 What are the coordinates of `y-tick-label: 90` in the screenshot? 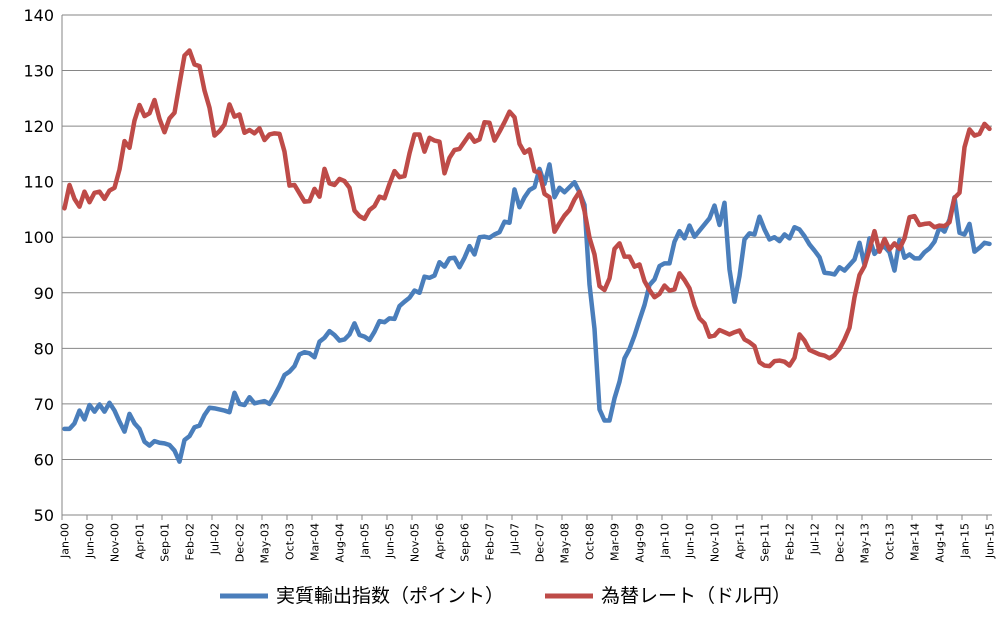 It's located at (44, 293).